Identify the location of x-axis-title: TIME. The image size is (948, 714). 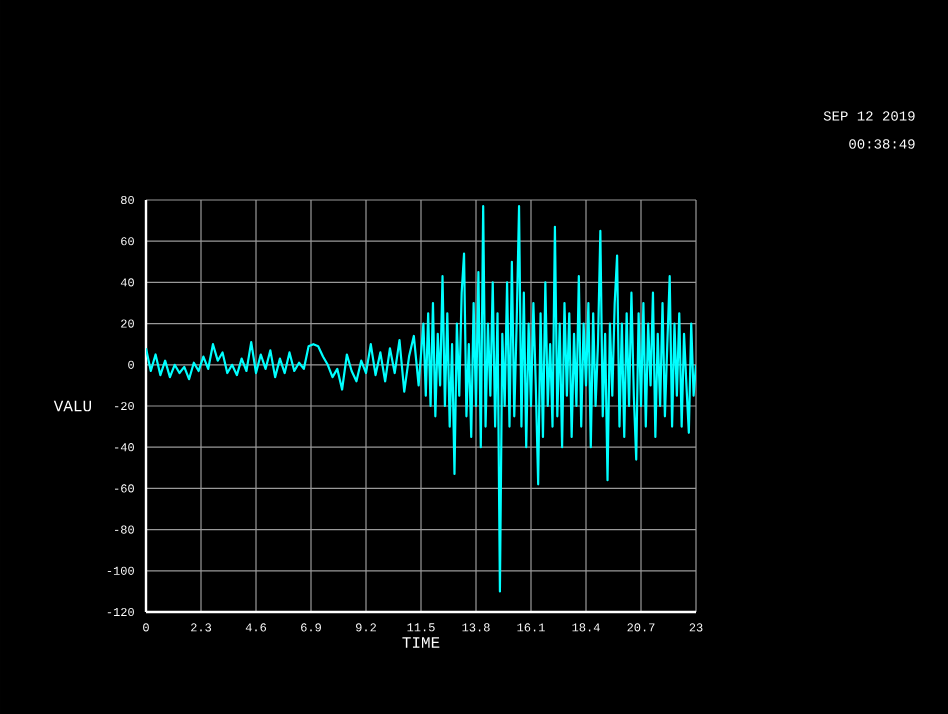
(421, 642).